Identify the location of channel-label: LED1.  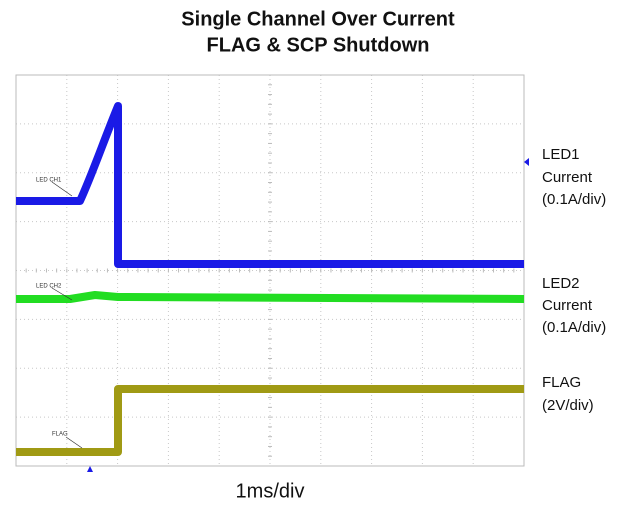
(561, 154).